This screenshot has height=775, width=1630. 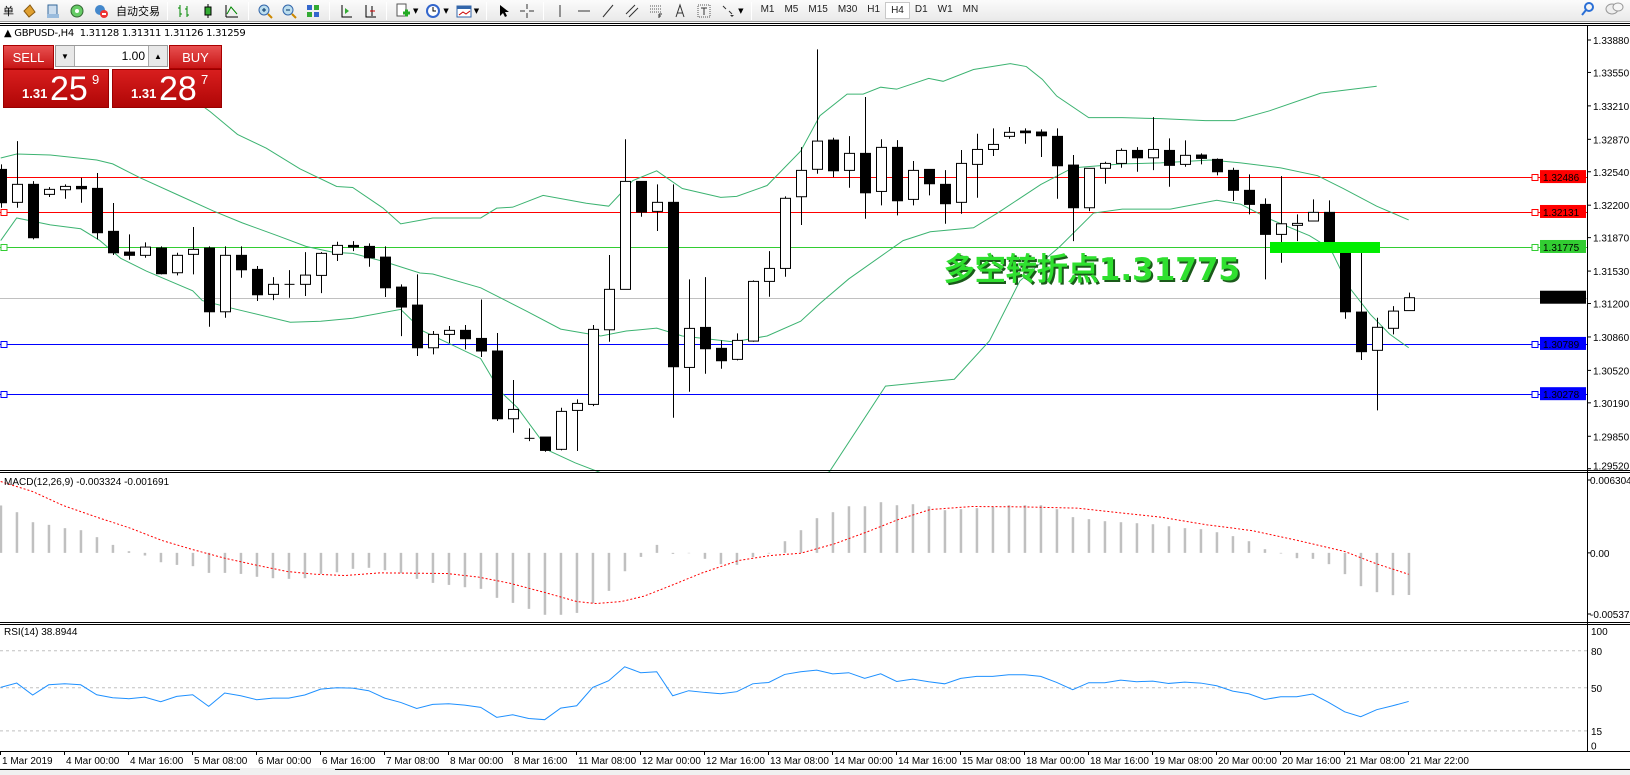 What do you see at coordinates (167, 88) in the screenshot?
I see `buy-price-button: 1.31 28 7` at bounding box center [167, 88].